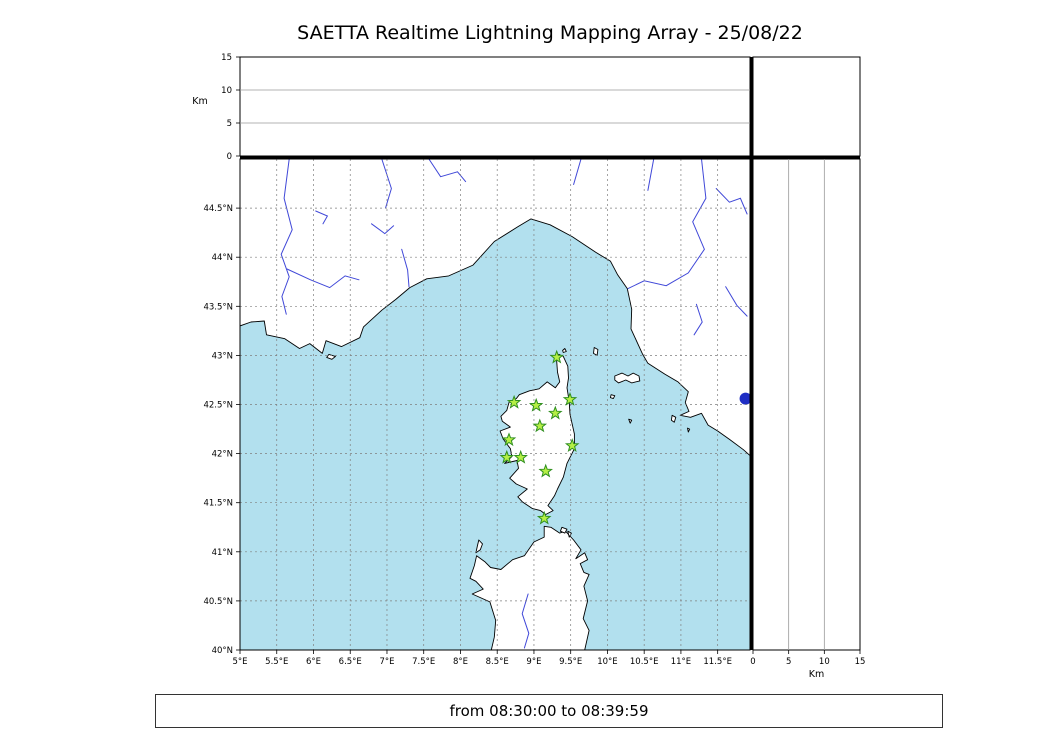  What do you see at coordinates (563, 530) in the screenshot?
I see `land-maddalena` at bounding box center [563, 530].